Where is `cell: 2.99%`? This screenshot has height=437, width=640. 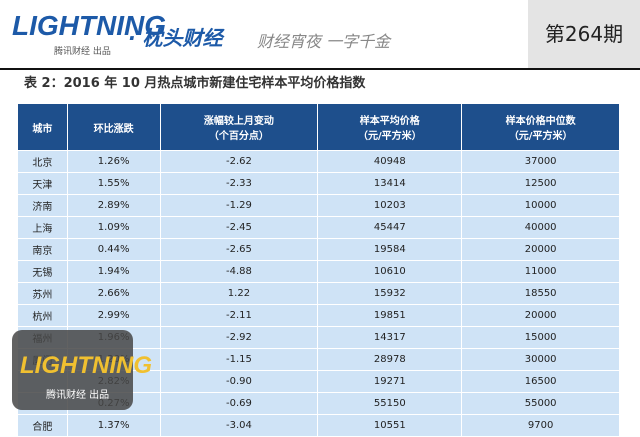
cell: 2.99% is located at coordinates (113, 315).